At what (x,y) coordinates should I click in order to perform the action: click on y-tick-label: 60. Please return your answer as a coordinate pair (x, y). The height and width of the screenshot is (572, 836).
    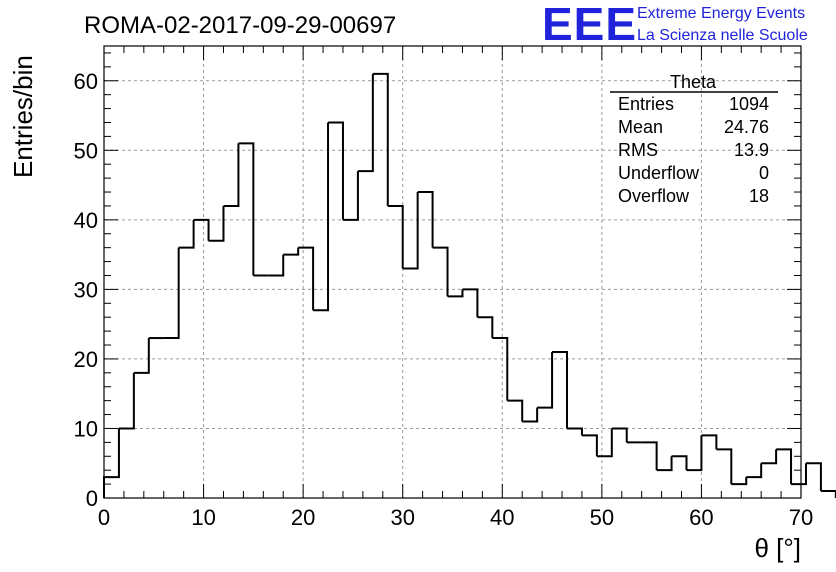
    Looking at the image, I should click on (86, 81).